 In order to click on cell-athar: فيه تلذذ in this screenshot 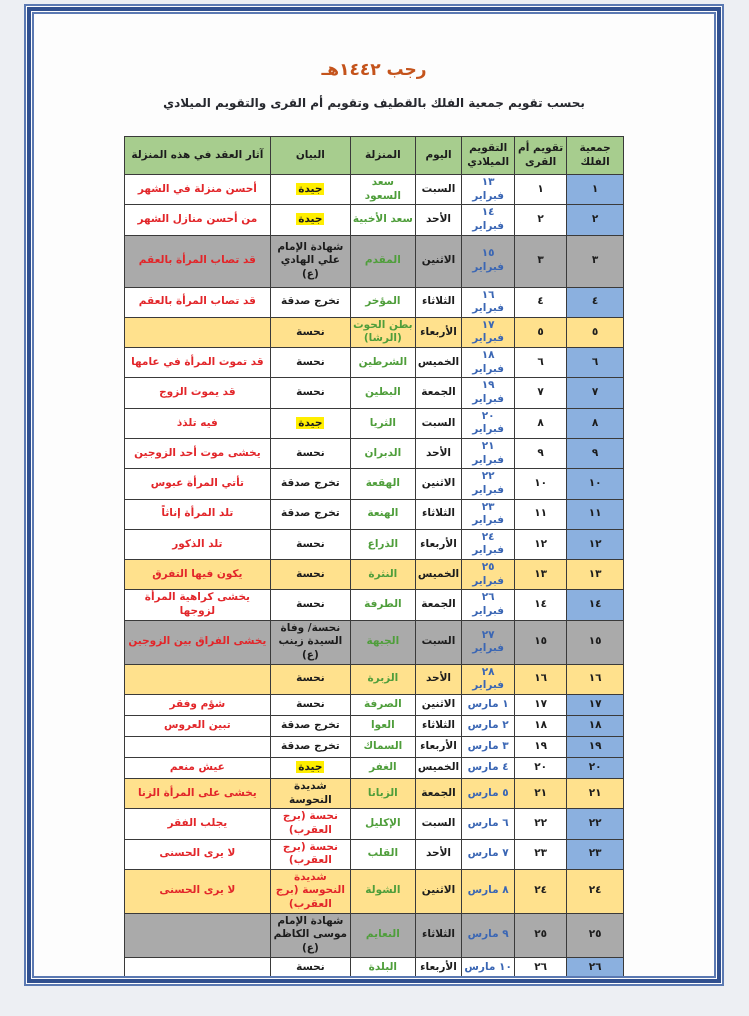, I will do `click(197, 423)`.